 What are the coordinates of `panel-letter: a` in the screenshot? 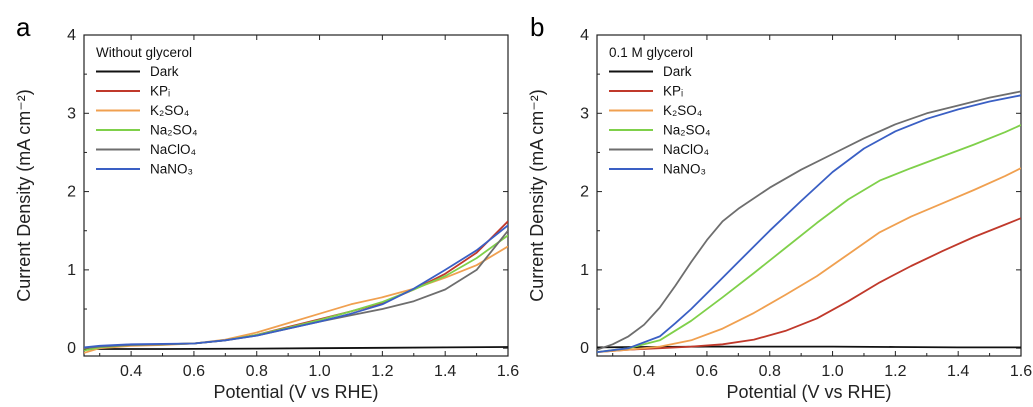 It's located at (23, 27).